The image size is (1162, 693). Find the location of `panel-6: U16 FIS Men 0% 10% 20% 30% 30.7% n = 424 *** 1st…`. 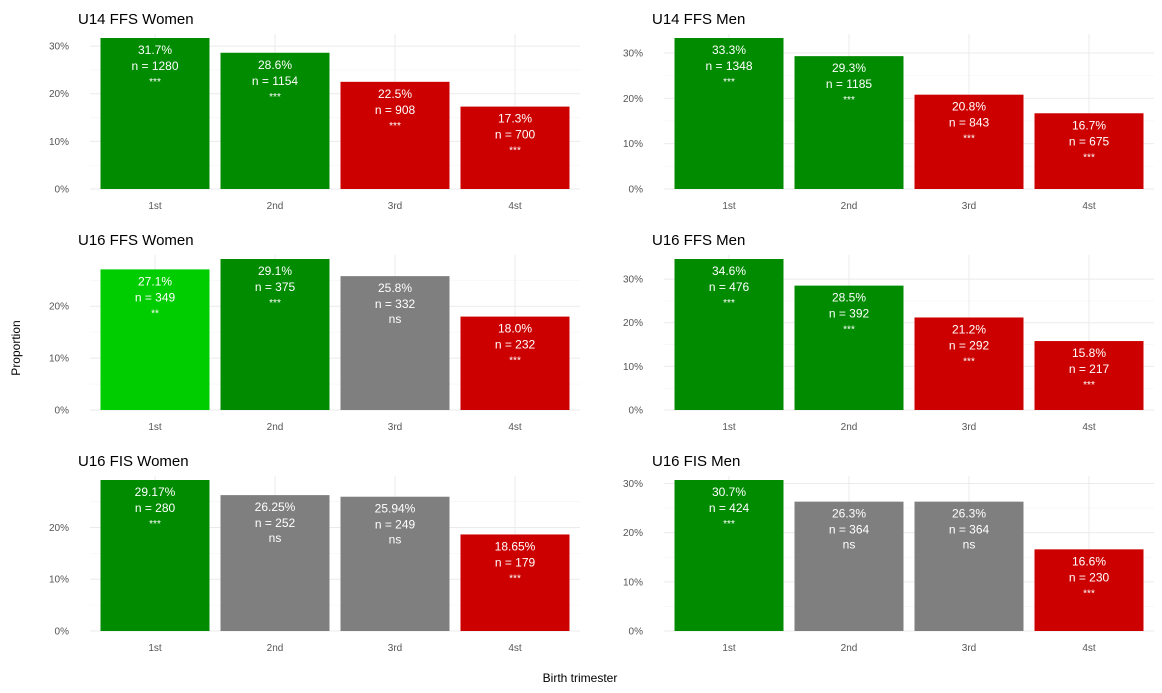

panel-6: U16 FIS Men 0% 10% 20% 30% 30.7% n = 424 *** 1st… is located at coordinates (888, 553).